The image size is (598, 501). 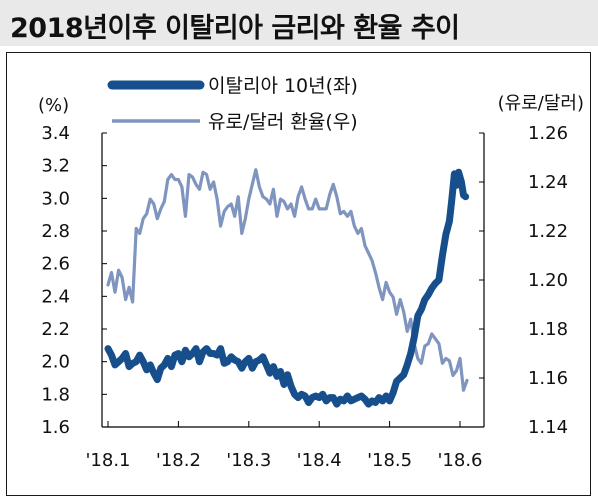 What do you see at coordinates (235, 28) in the screenshot?
I see `chart-title: 2018년이후 이탈리아 금리와 환율 추이` at bounding box center [235, 28].